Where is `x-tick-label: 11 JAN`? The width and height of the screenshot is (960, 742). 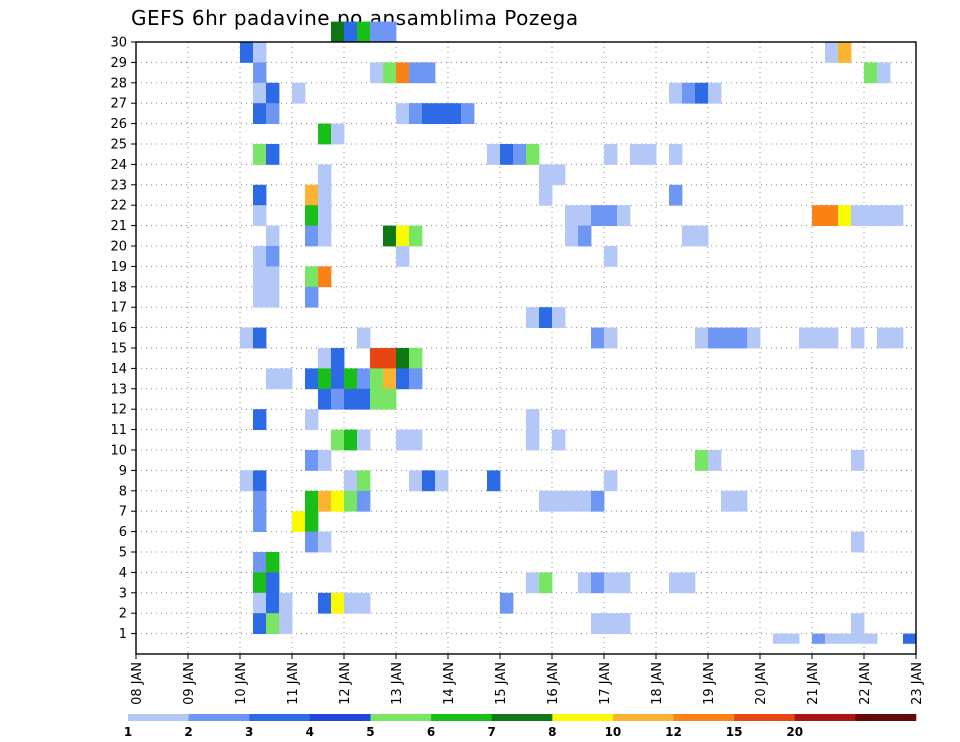 x-tick-label: 11 JAN is located at coordinates (293, 683).